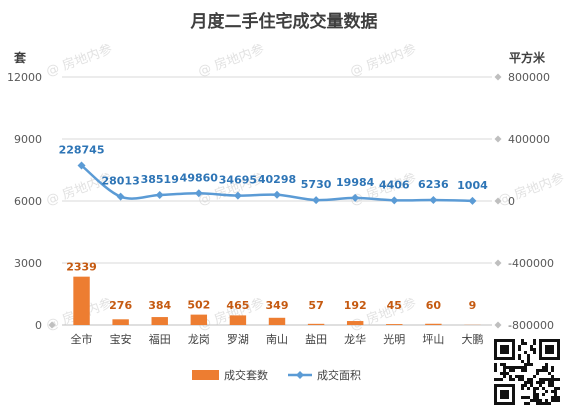  What do you see at coordinates (529, 77) in the screenshot?
I see `right-tick-label: 800000` at bounding box center [529, 77].